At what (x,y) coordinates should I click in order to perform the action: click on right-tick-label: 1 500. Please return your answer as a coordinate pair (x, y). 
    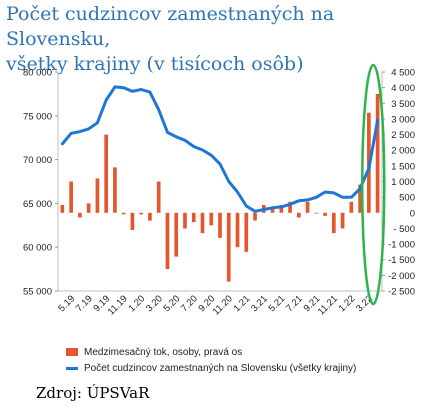
    Looking at the image, I should click on (403, 166).